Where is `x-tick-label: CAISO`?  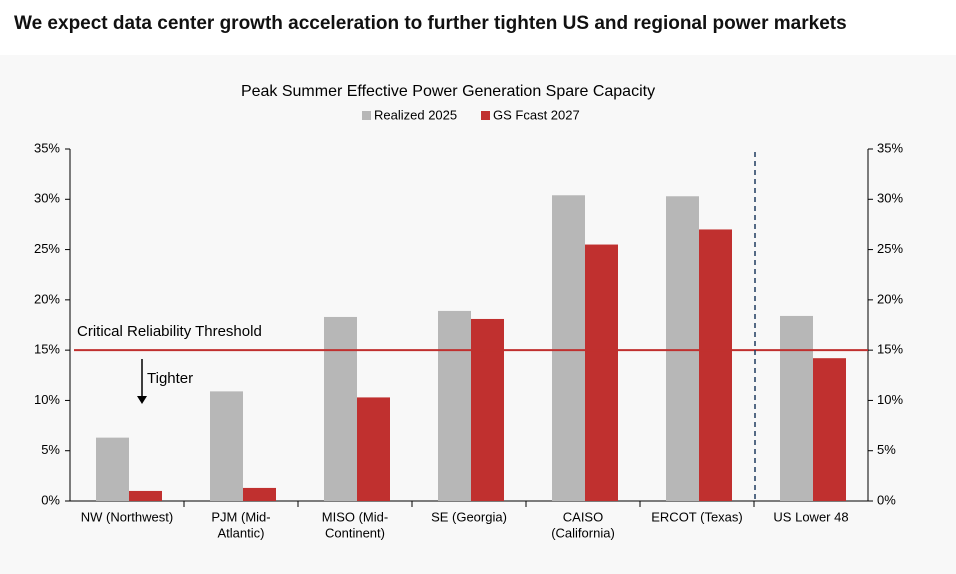 x-tick-label: CAISO is located at coordinates (583, 516).